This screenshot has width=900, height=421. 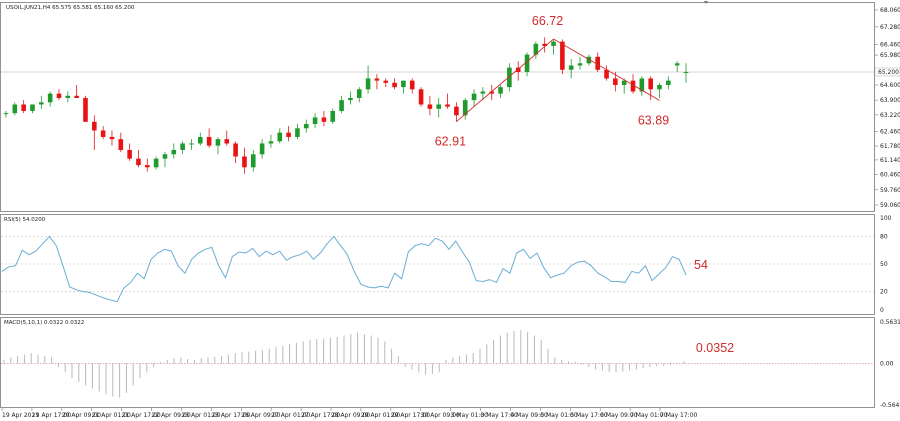 I want to click on price-tick-label: 61.140, so click(x=890, y=160).